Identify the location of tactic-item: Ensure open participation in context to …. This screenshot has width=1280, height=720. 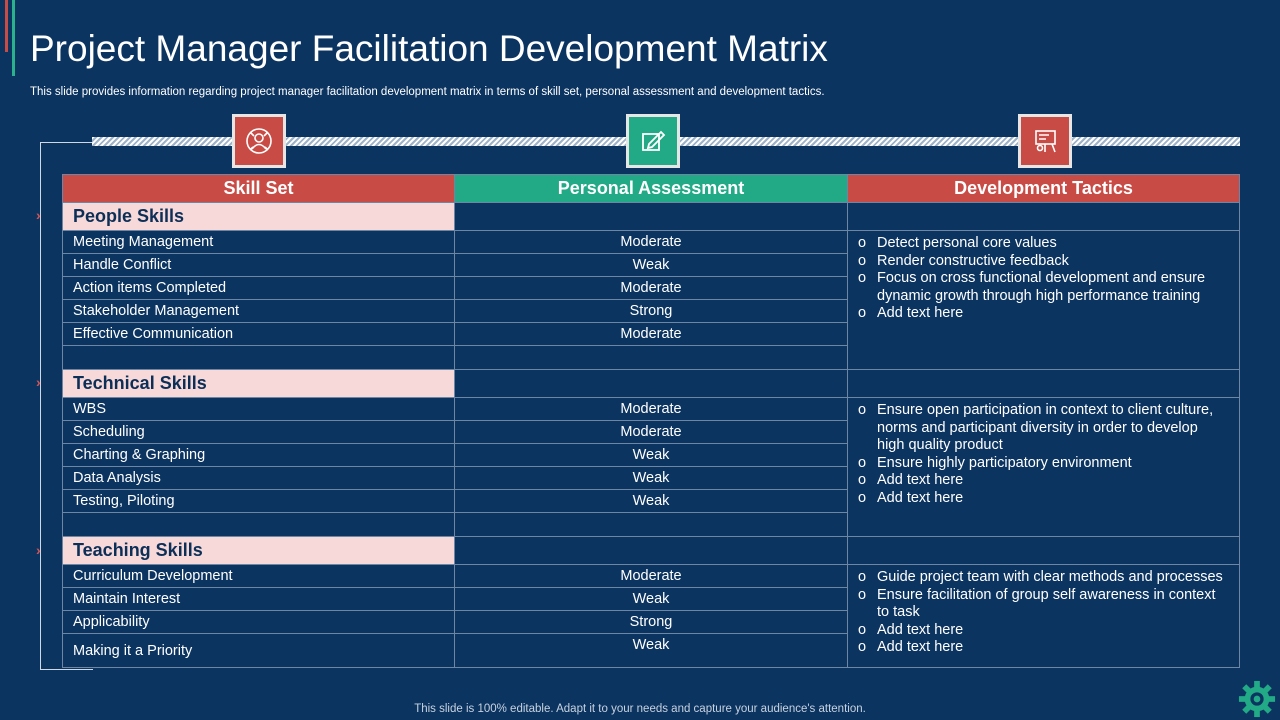
(1043, 428).